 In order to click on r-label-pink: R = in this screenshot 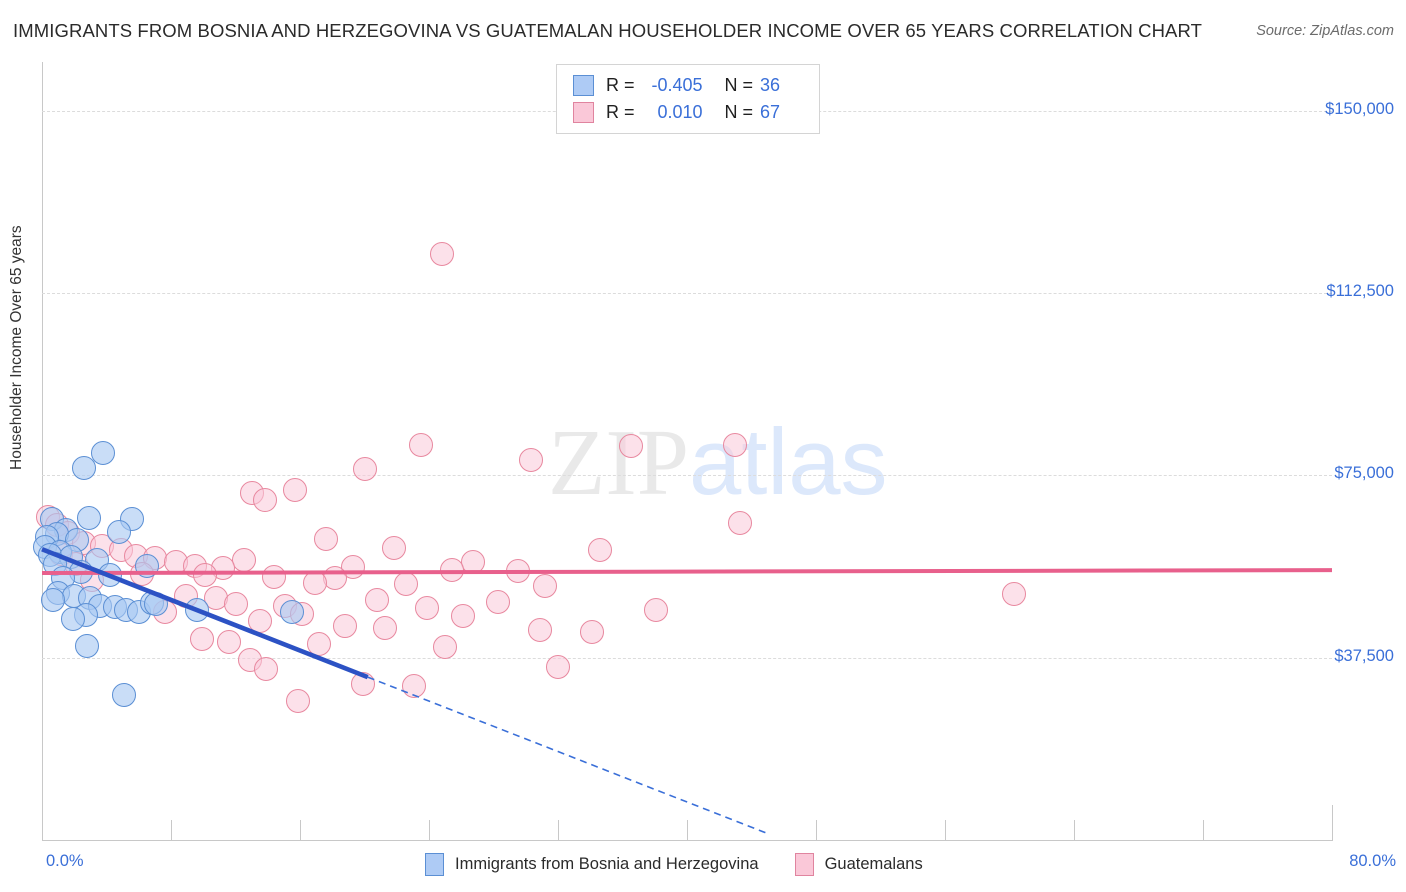, I will do `click(620, 111)`.